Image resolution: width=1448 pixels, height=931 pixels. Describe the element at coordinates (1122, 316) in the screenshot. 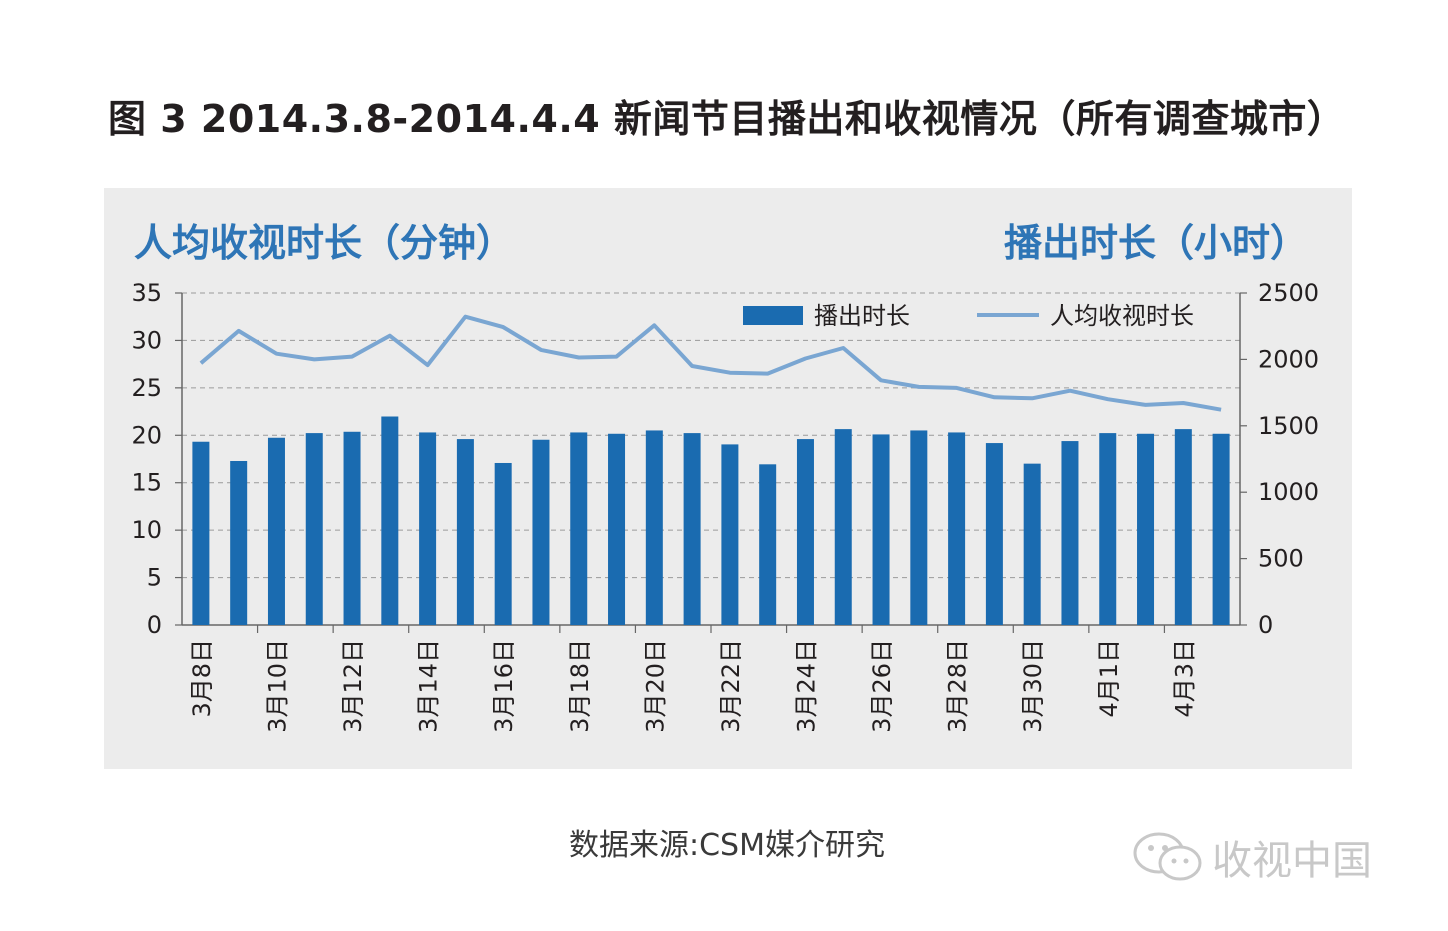

I see `legend-label-line: 人均收视时长` at that location.